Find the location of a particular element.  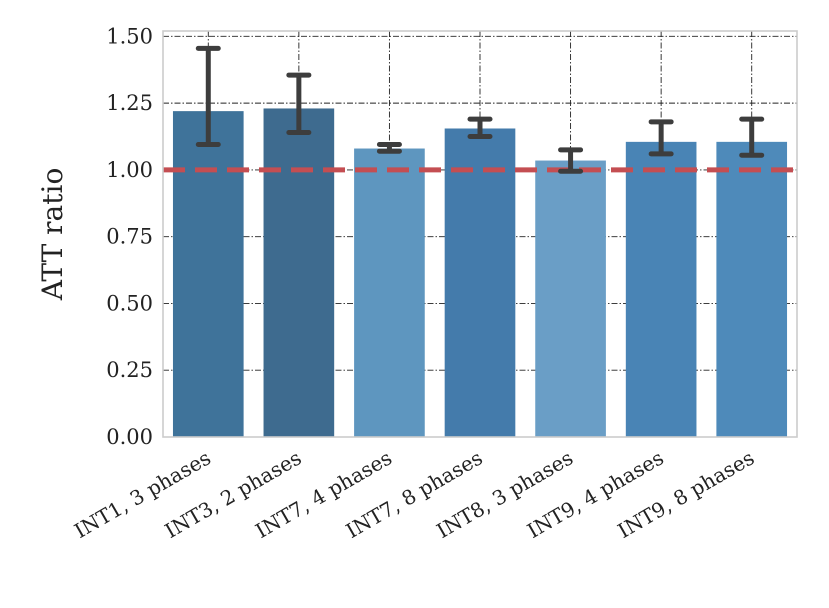

y-tick-label-1: 0.25 is located at coordinates (129, 370).